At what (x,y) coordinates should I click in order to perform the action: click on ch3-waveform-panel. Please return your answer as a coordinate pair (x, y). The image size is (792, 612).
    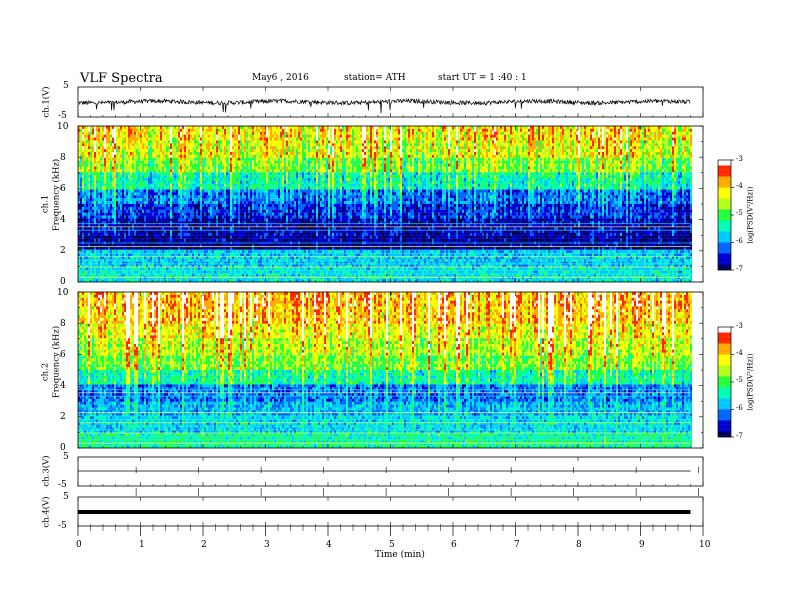
    Looking at the image, I should click on (388, 470).